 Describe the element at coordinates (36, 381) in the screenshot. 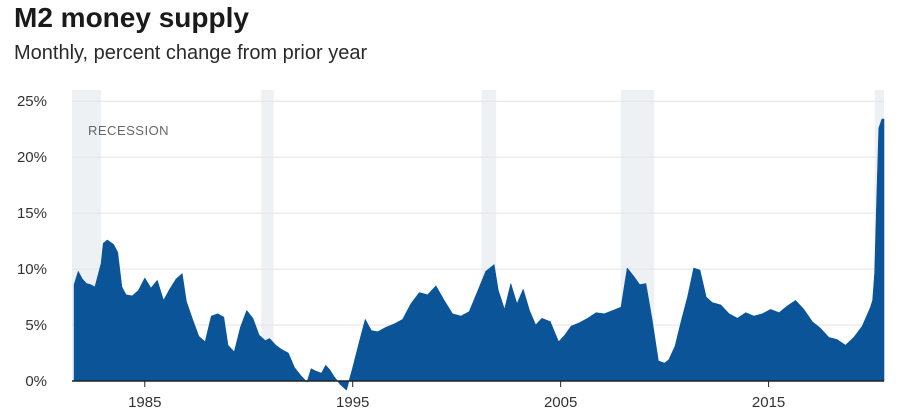

I see `y-tick-label: 0%` at that location.